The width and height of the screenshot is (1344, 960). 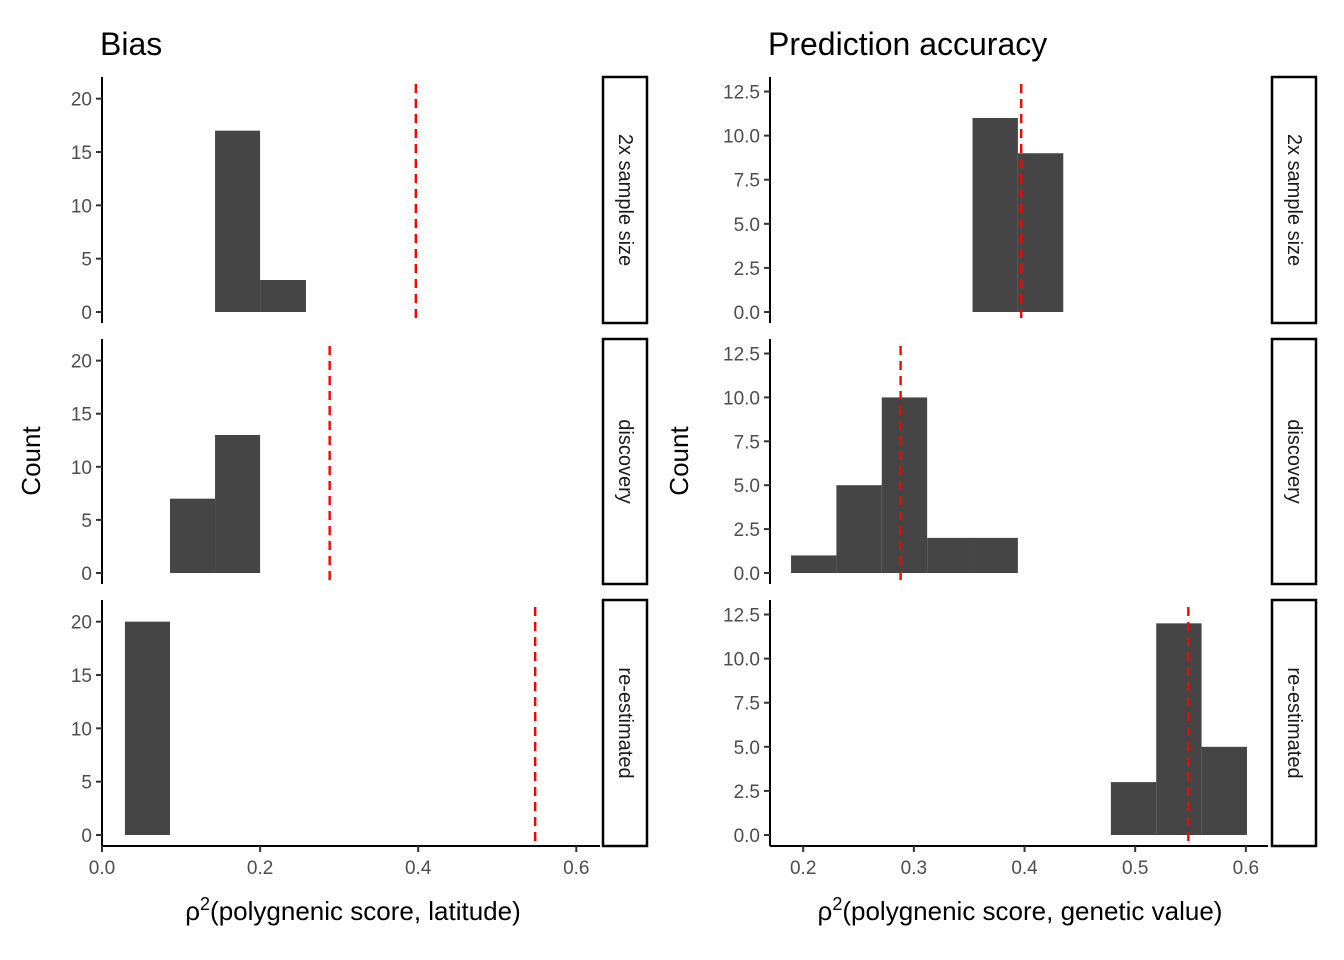 What do you see at coordinates (747, 486) in the screenshot?
I see `chart-1-panel-1-y-tick-label-2: 5.0` at bounding box center [747, 486].